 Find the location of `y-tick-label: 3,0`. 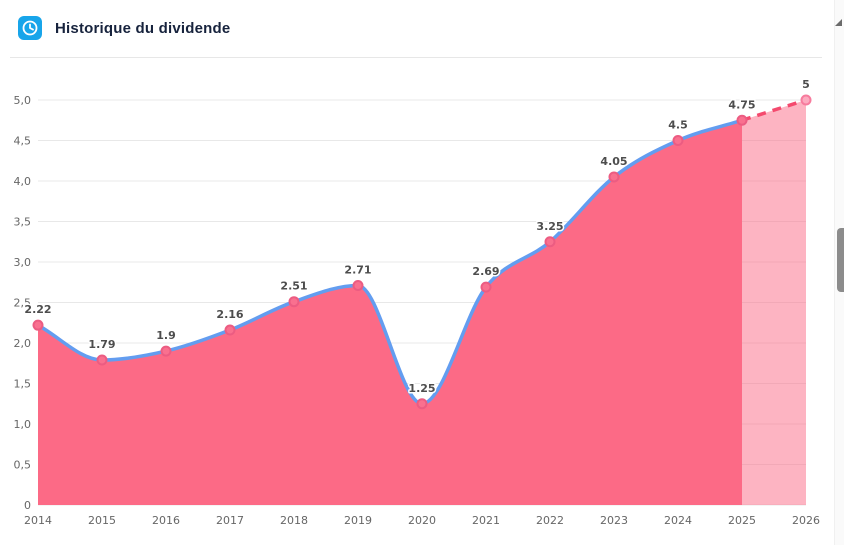

y-tick-label: 3,0 is located at coordinates (23, 262).